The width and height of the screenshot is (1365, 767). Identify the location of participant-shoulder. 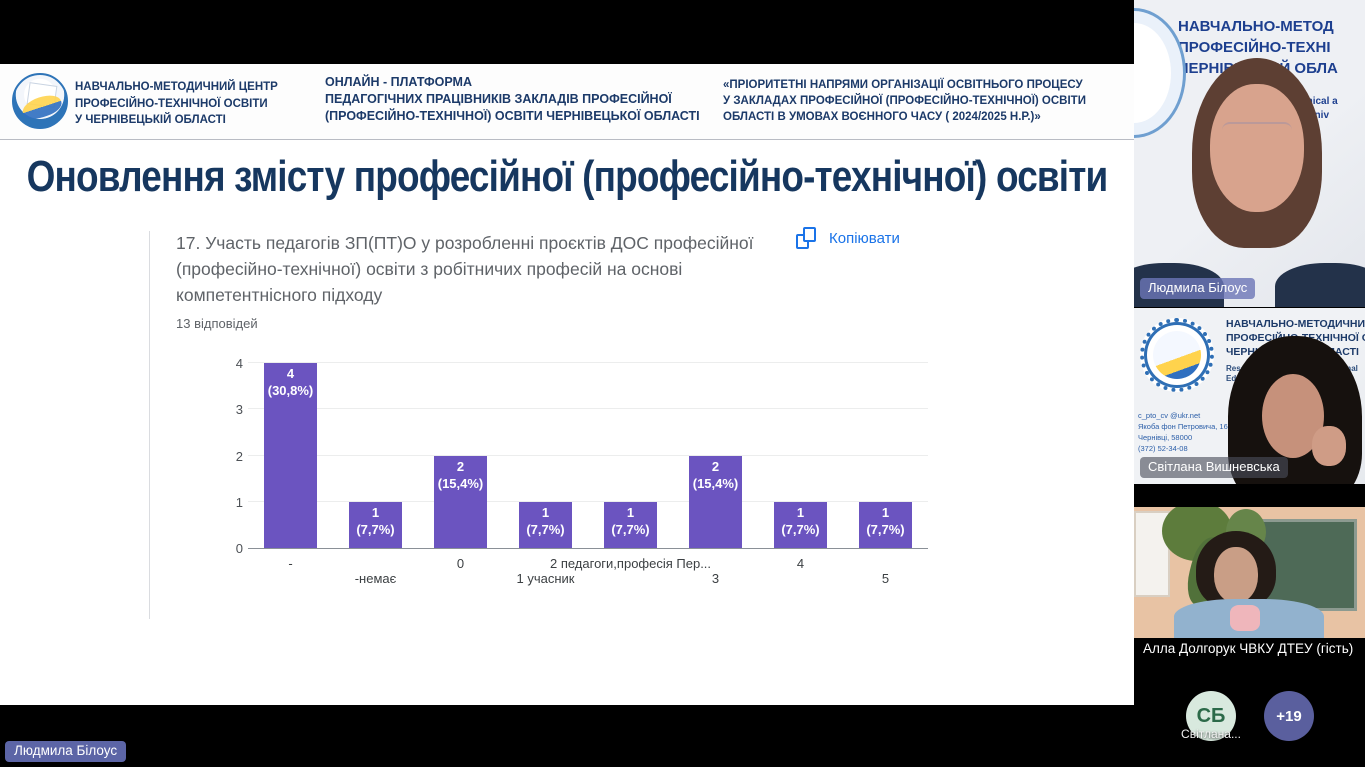
(1320, 285).